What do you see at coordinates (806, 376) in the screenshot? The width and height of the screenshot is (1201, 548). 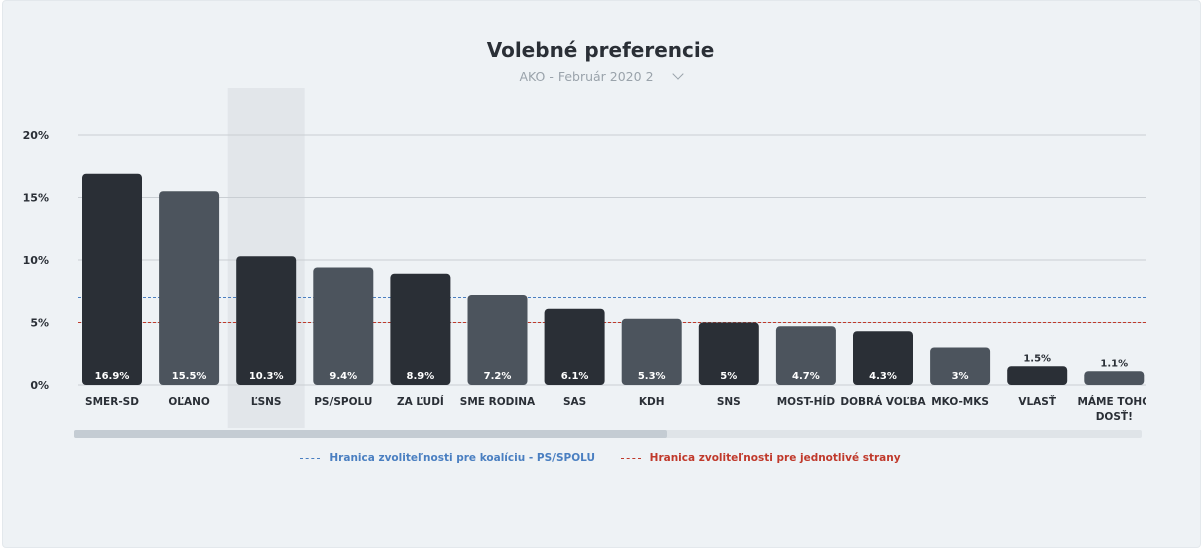 I see `bar-value-label: 4.7%` at bounding box center [806, 376].